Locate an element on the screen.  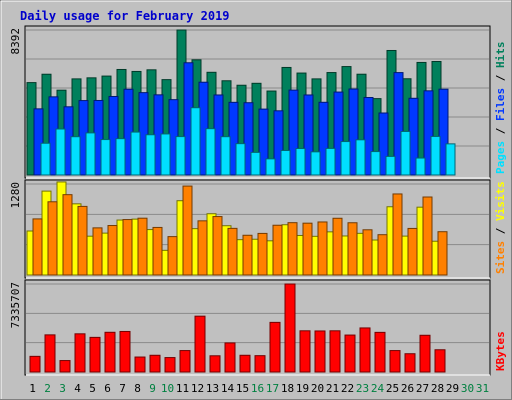
x-tick-label-day-27: 27 is located at coordinates (422, 388).